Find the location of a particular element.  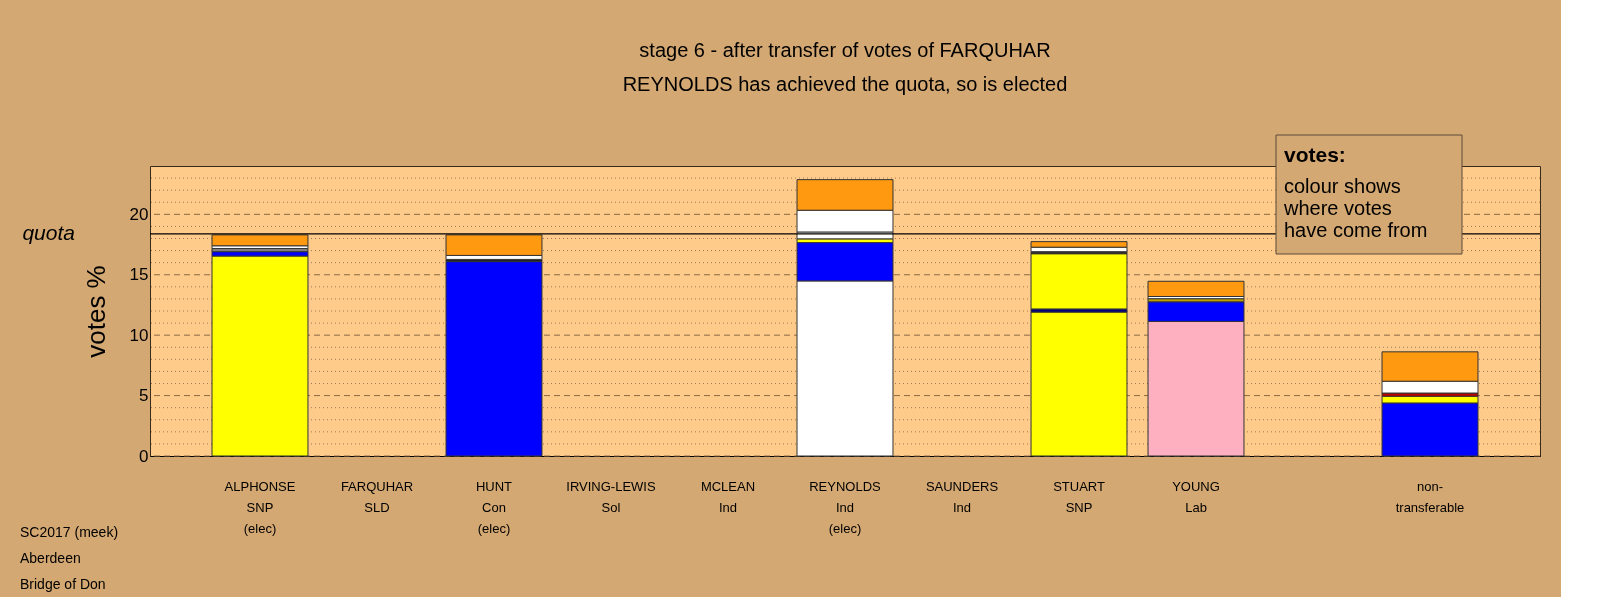

chart-title: stage 6 - after transfer of votes of FARQUHAR is located at coordinates (845, 49).